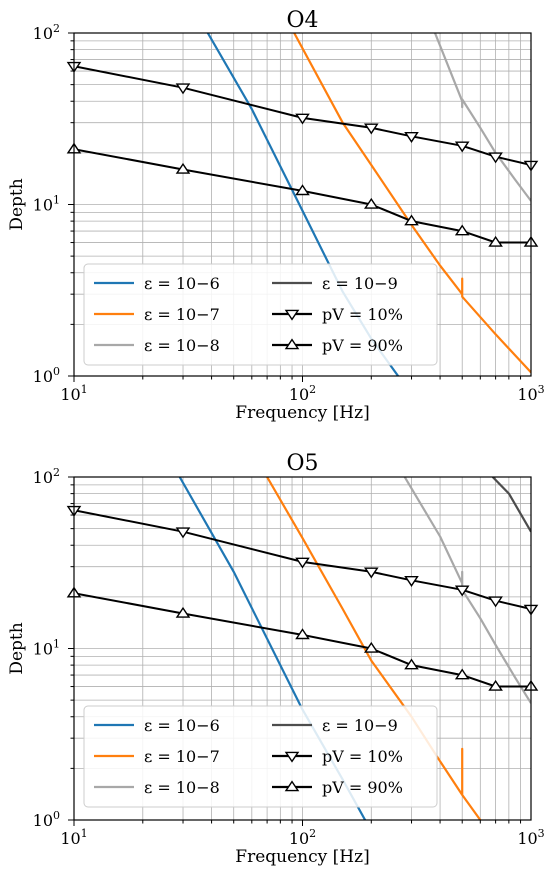 The width and height of the screenshot is (550, 879). What do you see at coordinates (511, 505) in the screenshot?
I see `series-eps-3-line` at bounding box center [511, 505].